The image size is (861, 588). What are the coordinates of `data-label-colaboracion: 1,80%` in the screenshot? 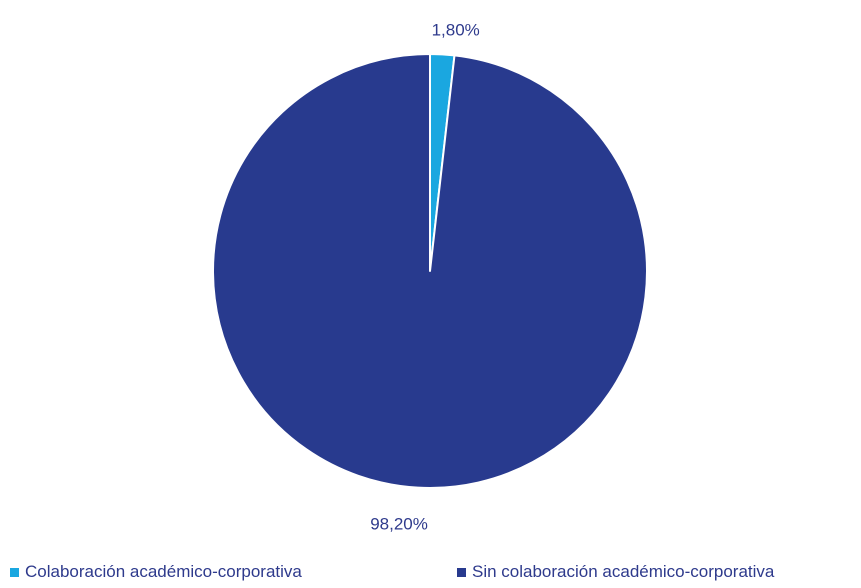 It's located at (456, 29).